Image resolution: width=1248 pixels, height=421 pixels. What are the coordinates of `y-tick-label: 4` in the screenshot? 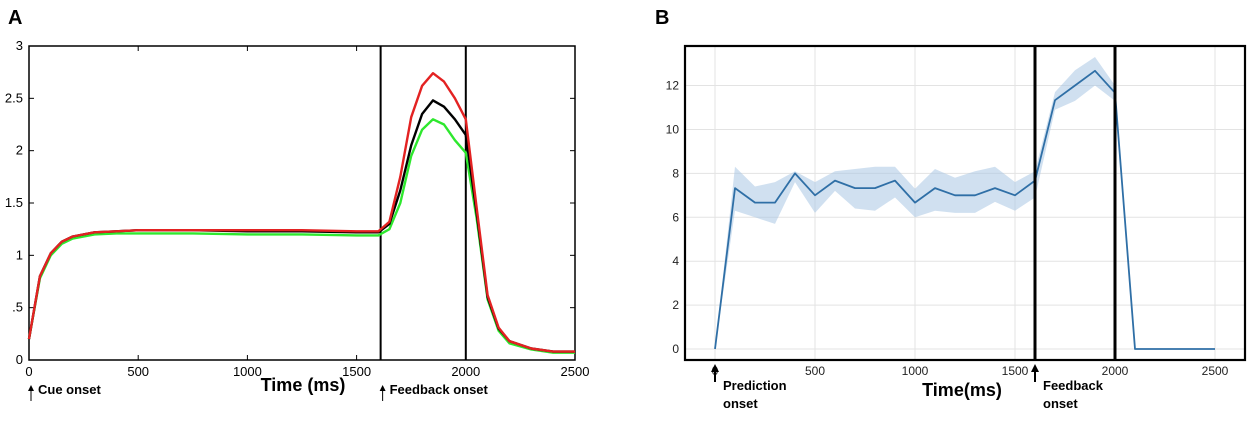 It's located at (675, 261).